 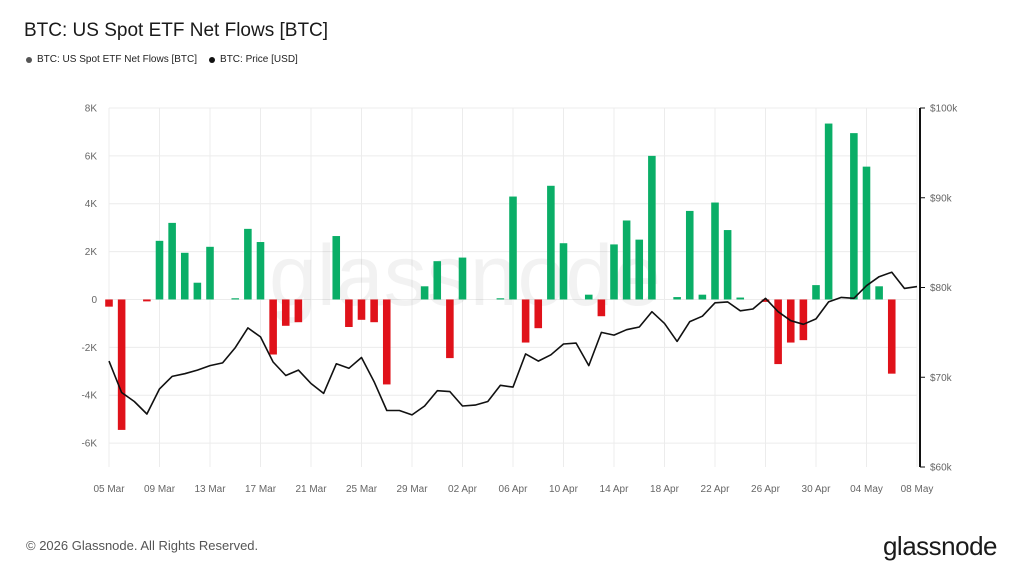 What do you see at coordinates (941, 198) in the screenshot?
I see `y-right-tick-label: $90k` at bounding box center [941, 198].